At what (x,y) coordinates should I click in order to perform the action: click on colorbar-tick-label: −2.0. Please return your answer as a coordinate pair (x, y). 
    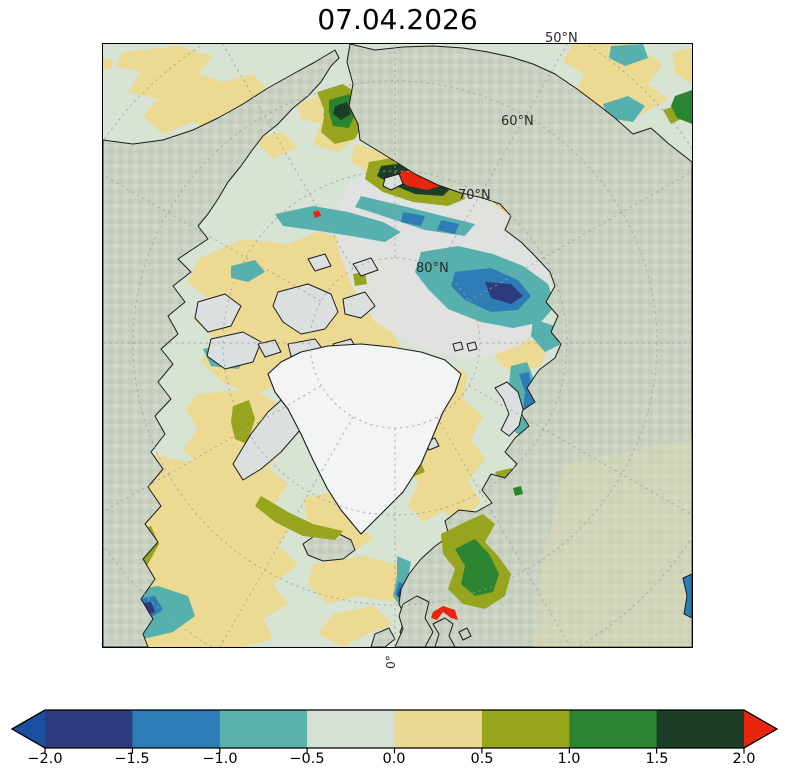
    Looking at the image, I should click on (45, 759).